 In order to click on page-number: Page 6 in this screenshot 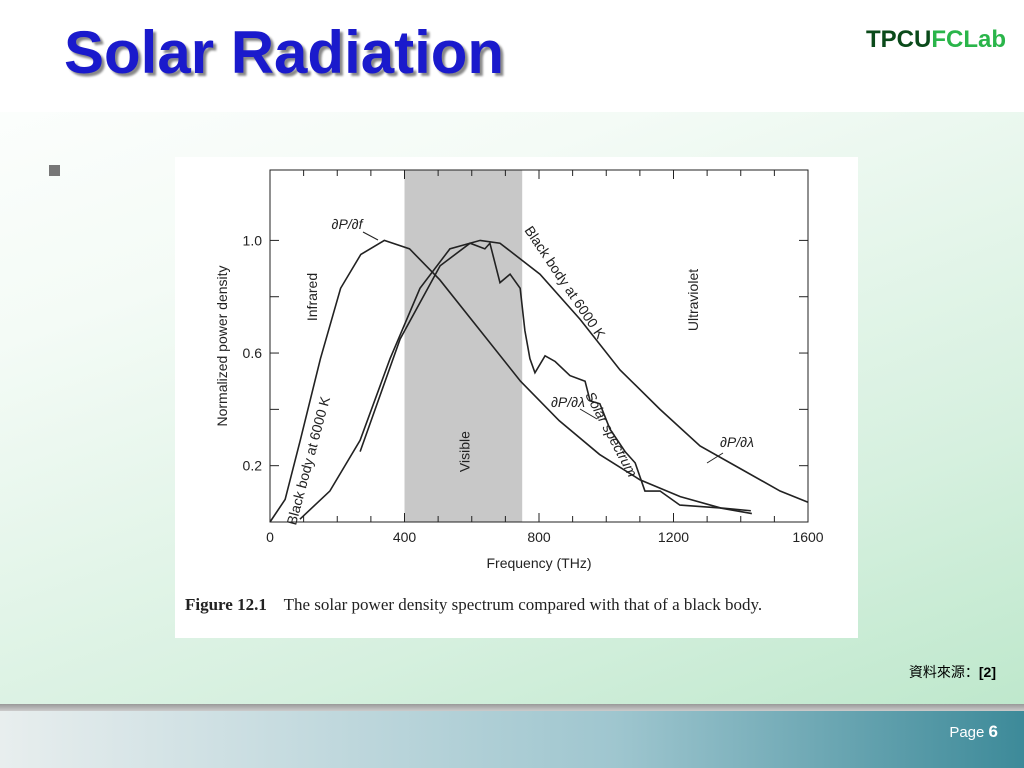, I will do `click(973, 732)`.